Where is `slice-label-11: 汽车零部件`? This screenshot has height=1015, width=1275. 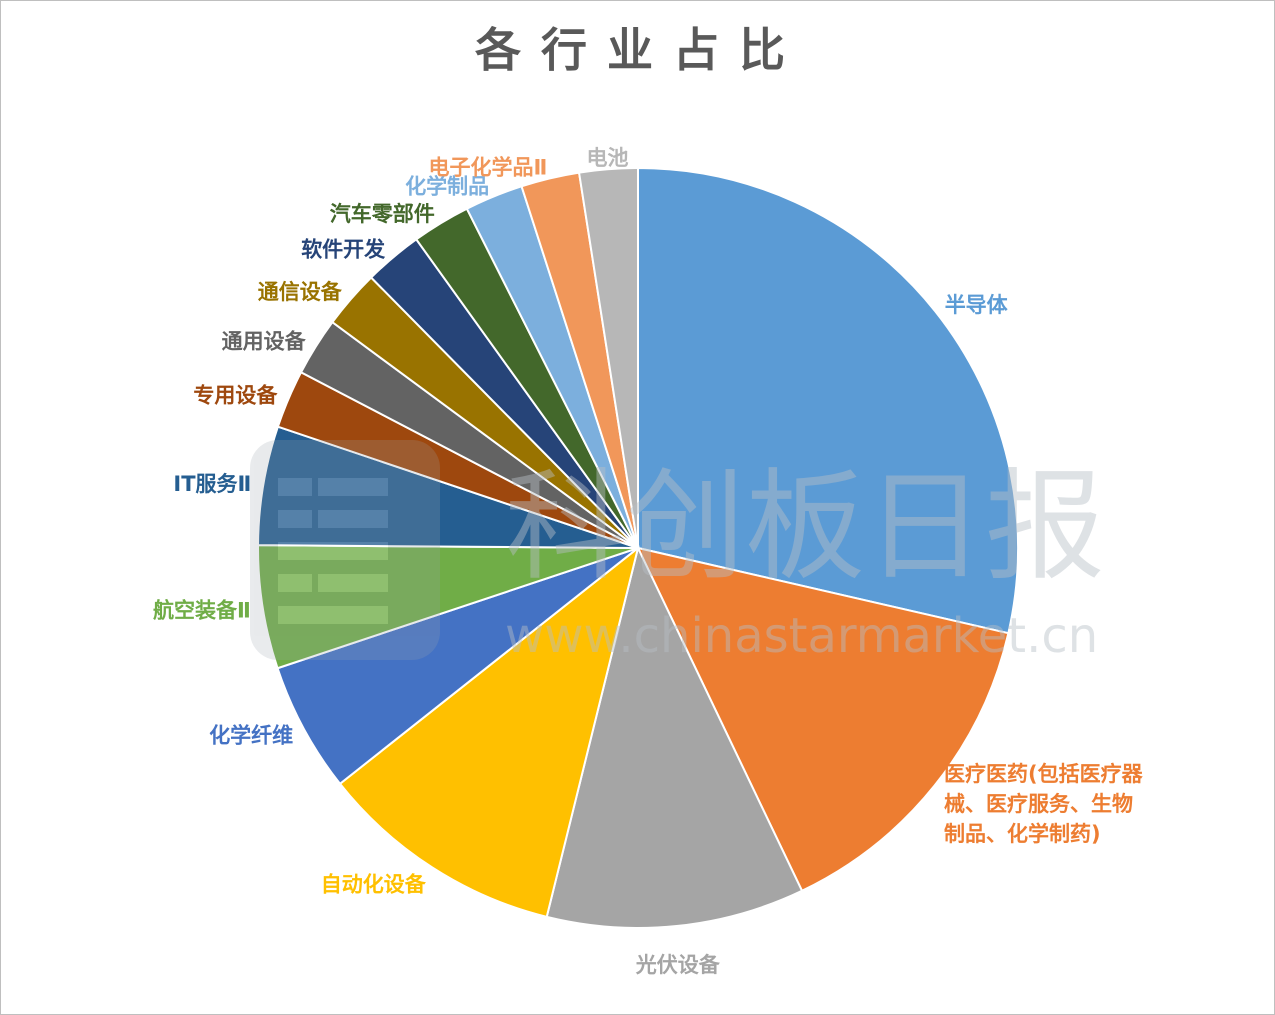 slice-label-11: 汽车零部件 is located at coordinates (382, 214).